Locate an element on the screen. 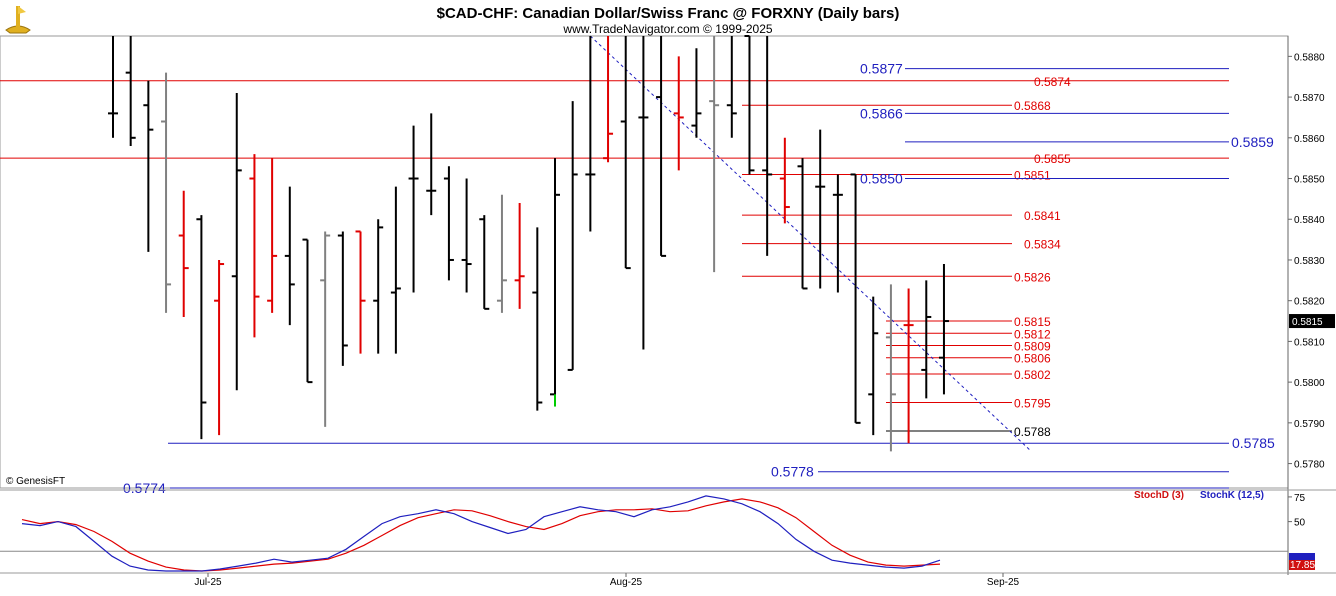  level-label: 0.5868 is located at coordinates (1032, 106).